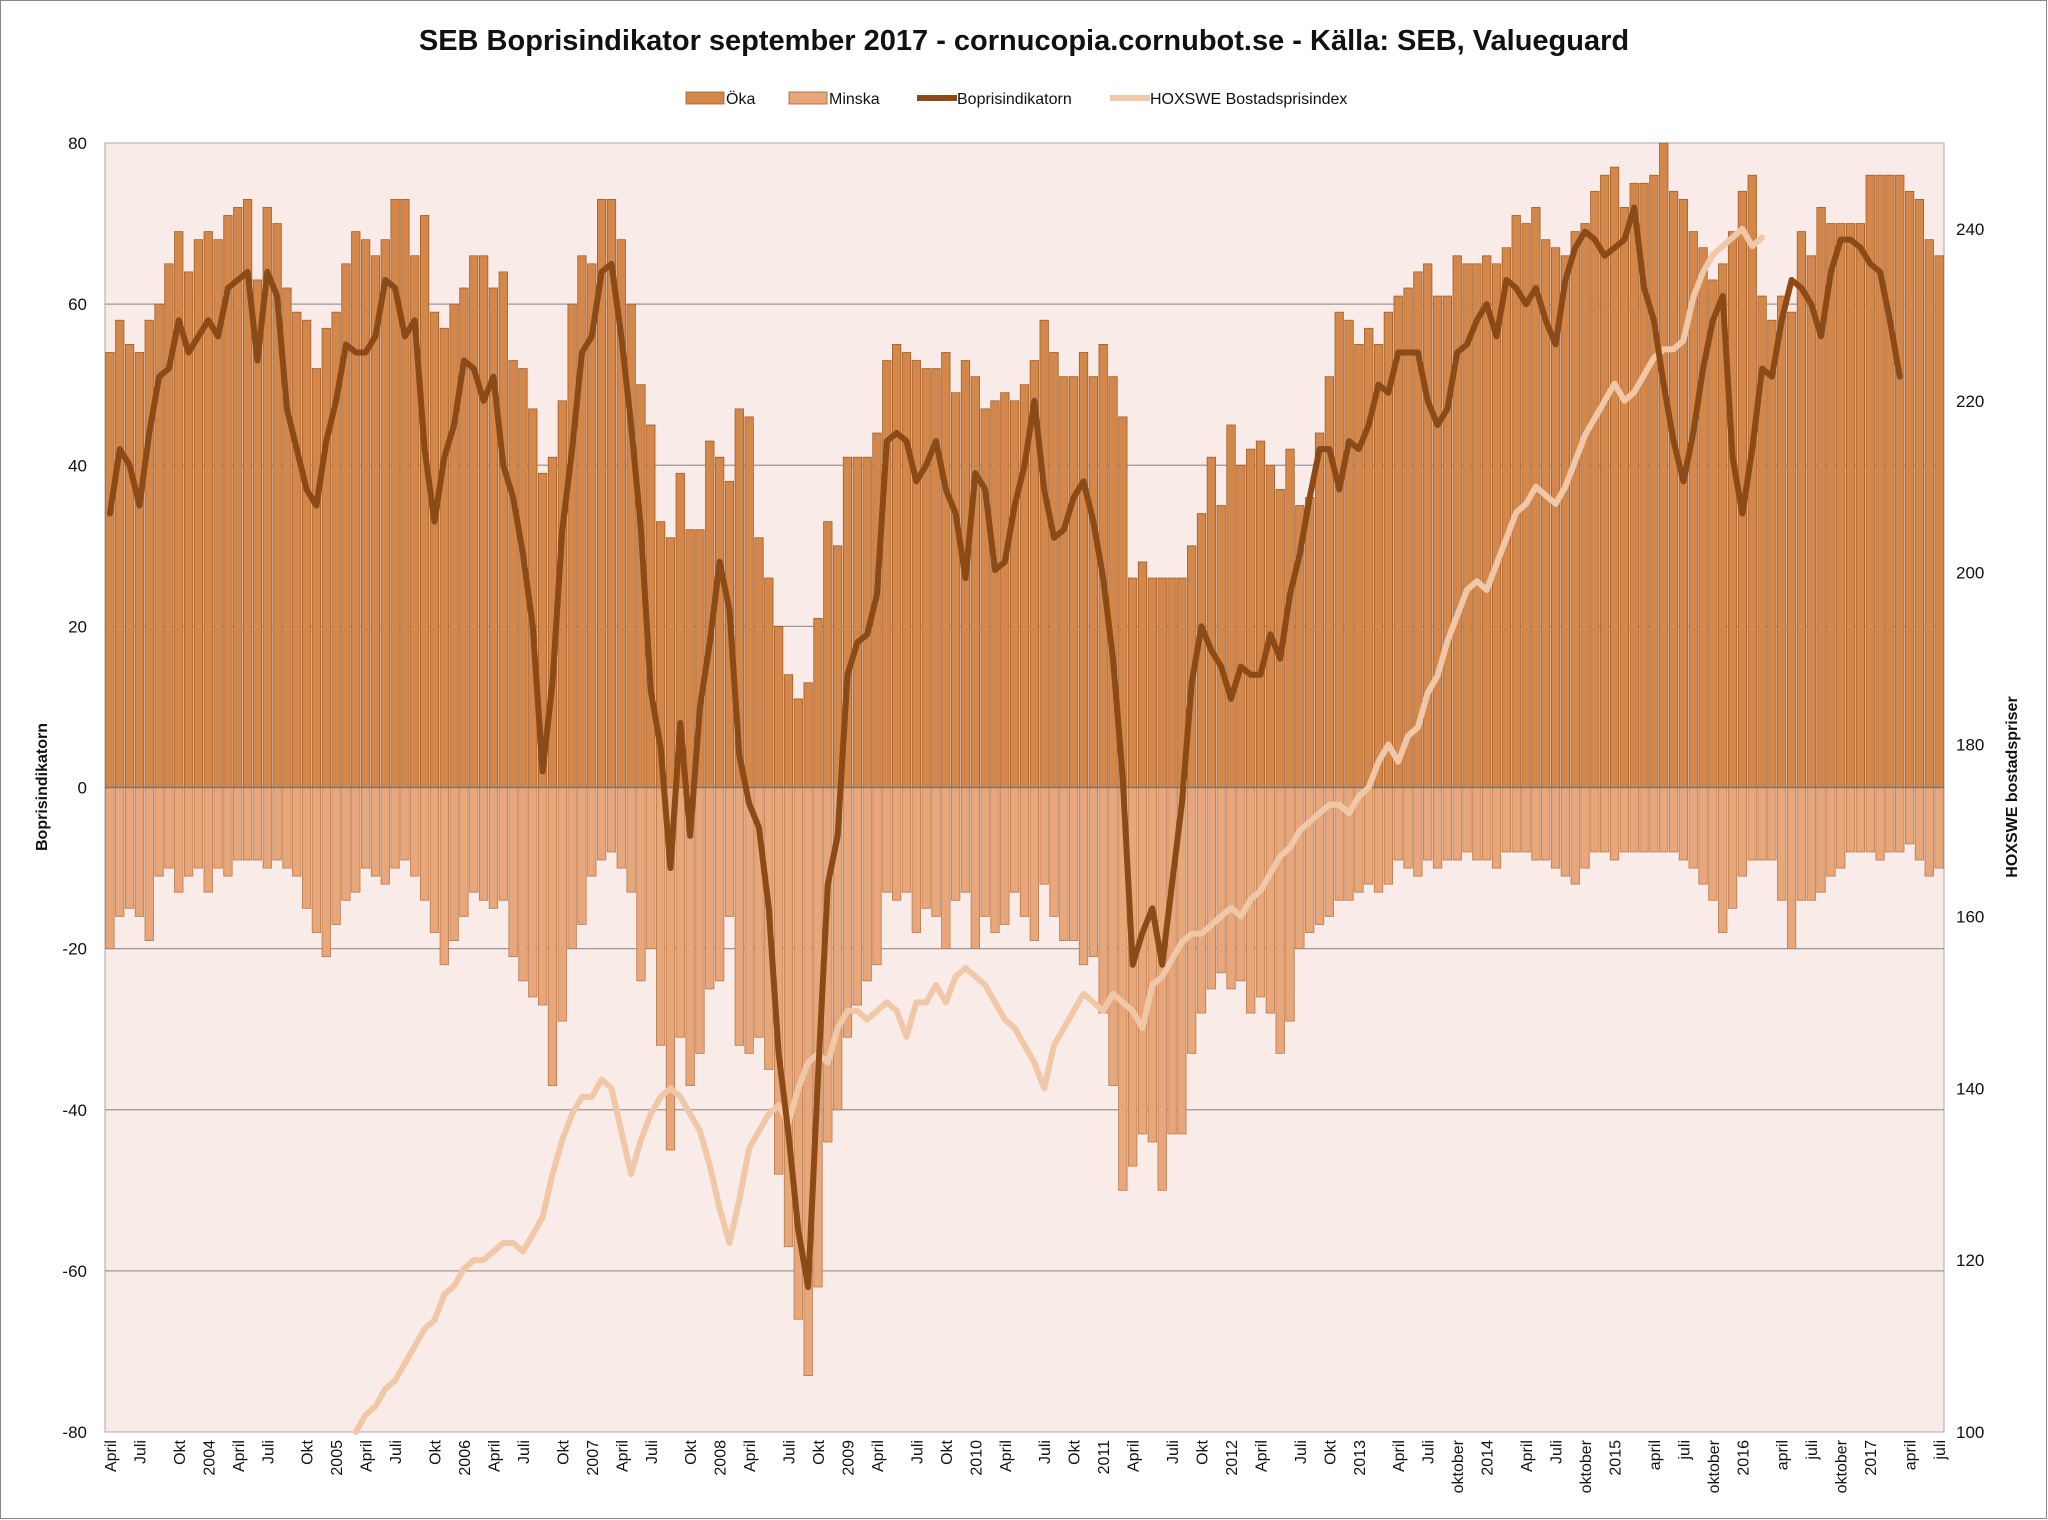  Describe the element at coordinates (1232, 1458) in the screenshot. I see `x-tick-label: 2012` at that location.